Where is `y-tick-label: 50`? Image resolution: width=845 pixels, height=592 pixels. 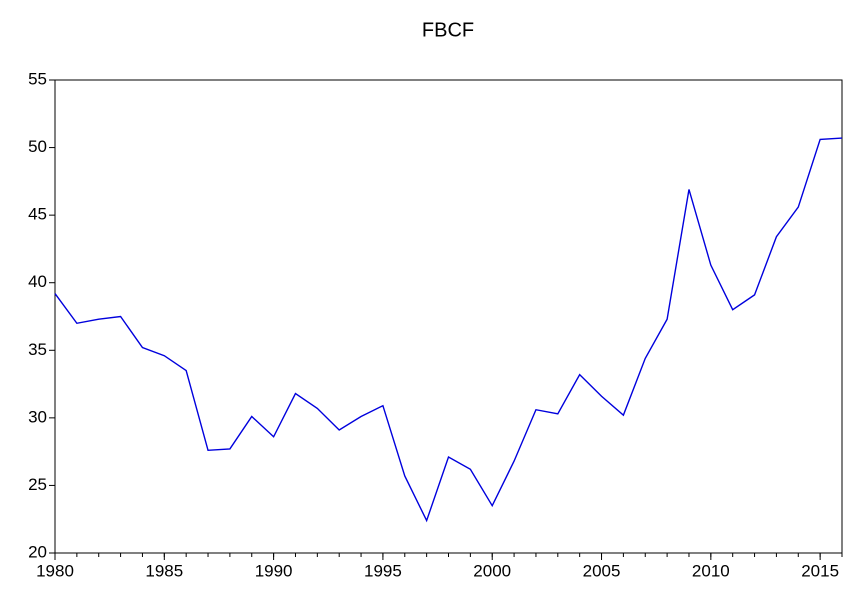
y-tick-label: 50 is located at coordinates (37, 146).